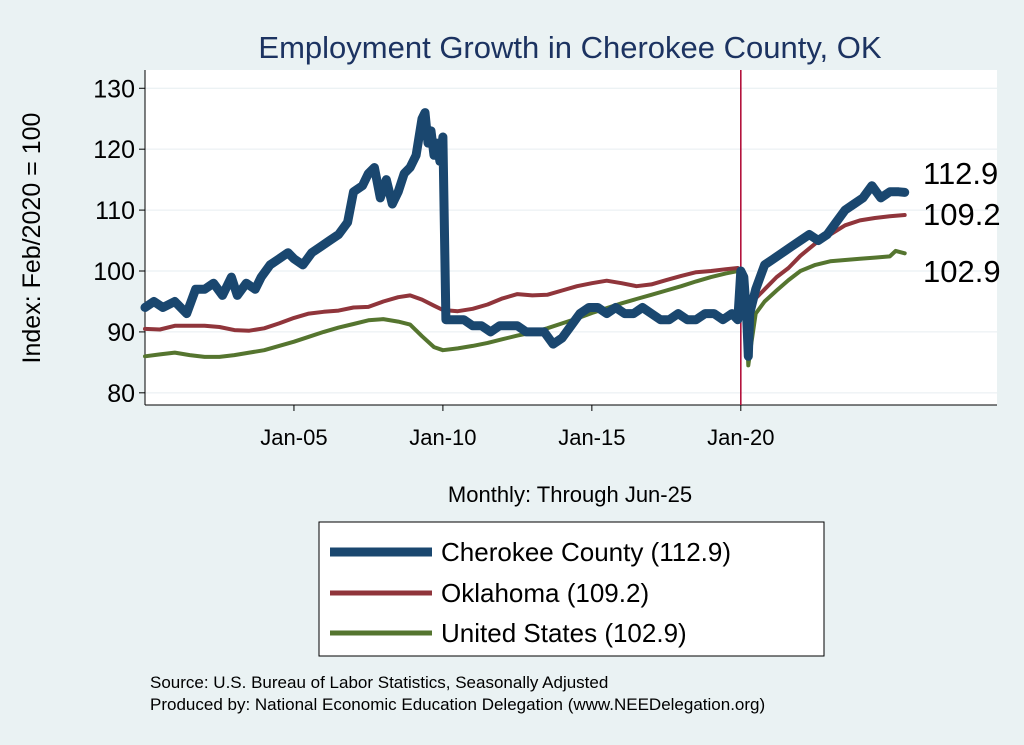 This screenshot has height=745, width=1024. I want to click on y-tick-label: 80, so click(121, 394).